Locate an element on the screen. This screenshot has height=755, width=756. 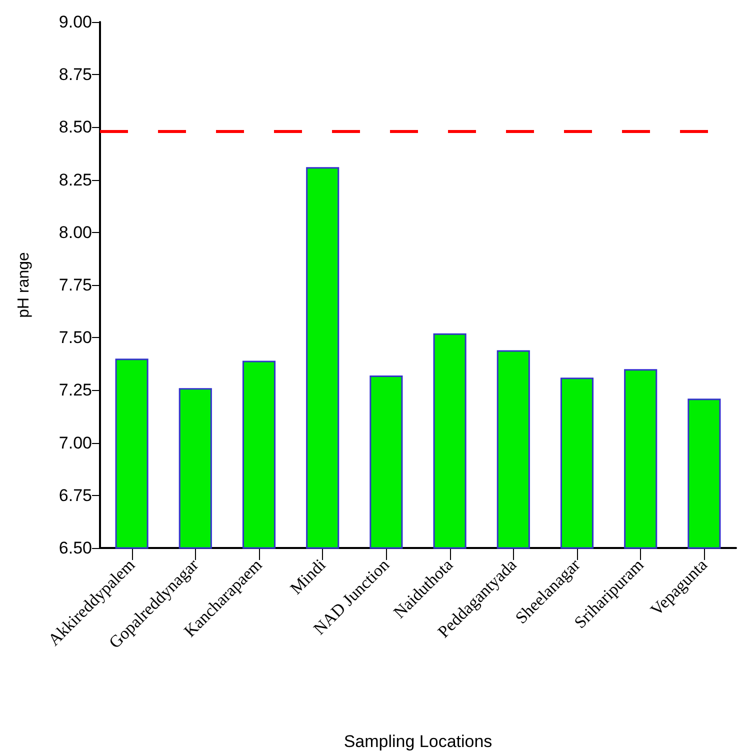
y-tick-label: 8.75 is located at coordinates (75, 74).